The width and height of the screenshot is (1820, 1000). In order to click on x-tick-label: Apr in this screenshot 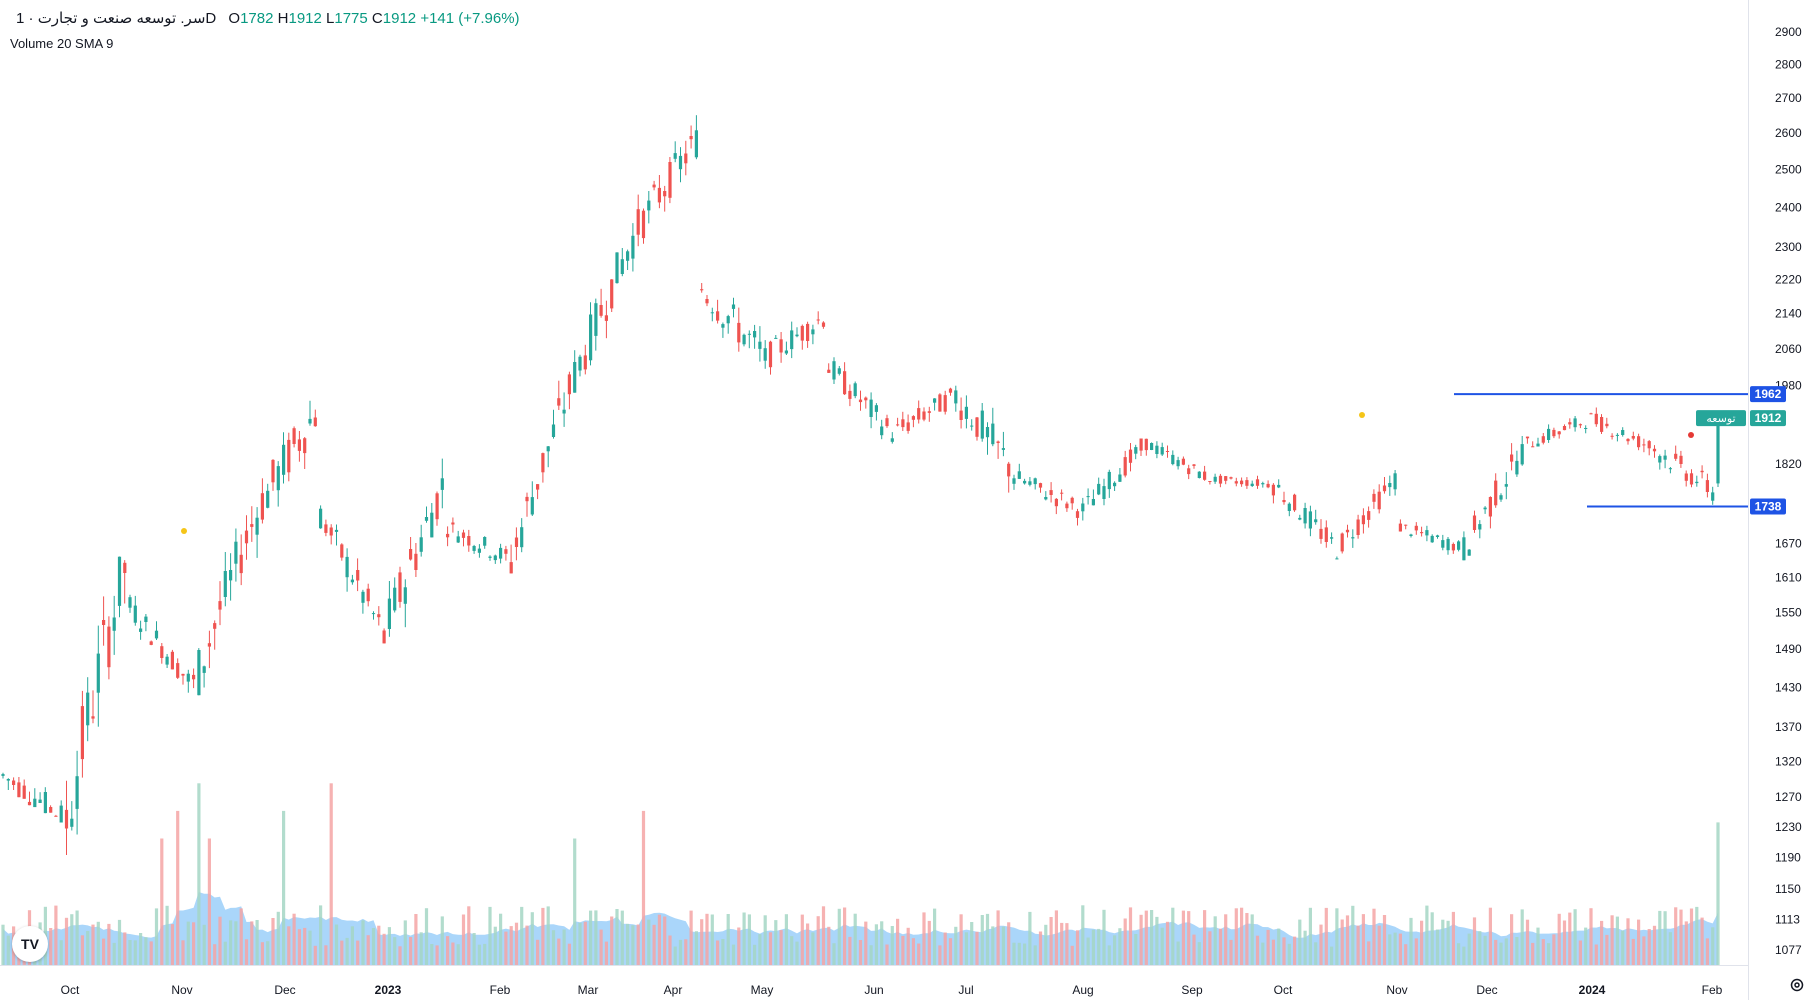, I will do `click(673, 990)`.